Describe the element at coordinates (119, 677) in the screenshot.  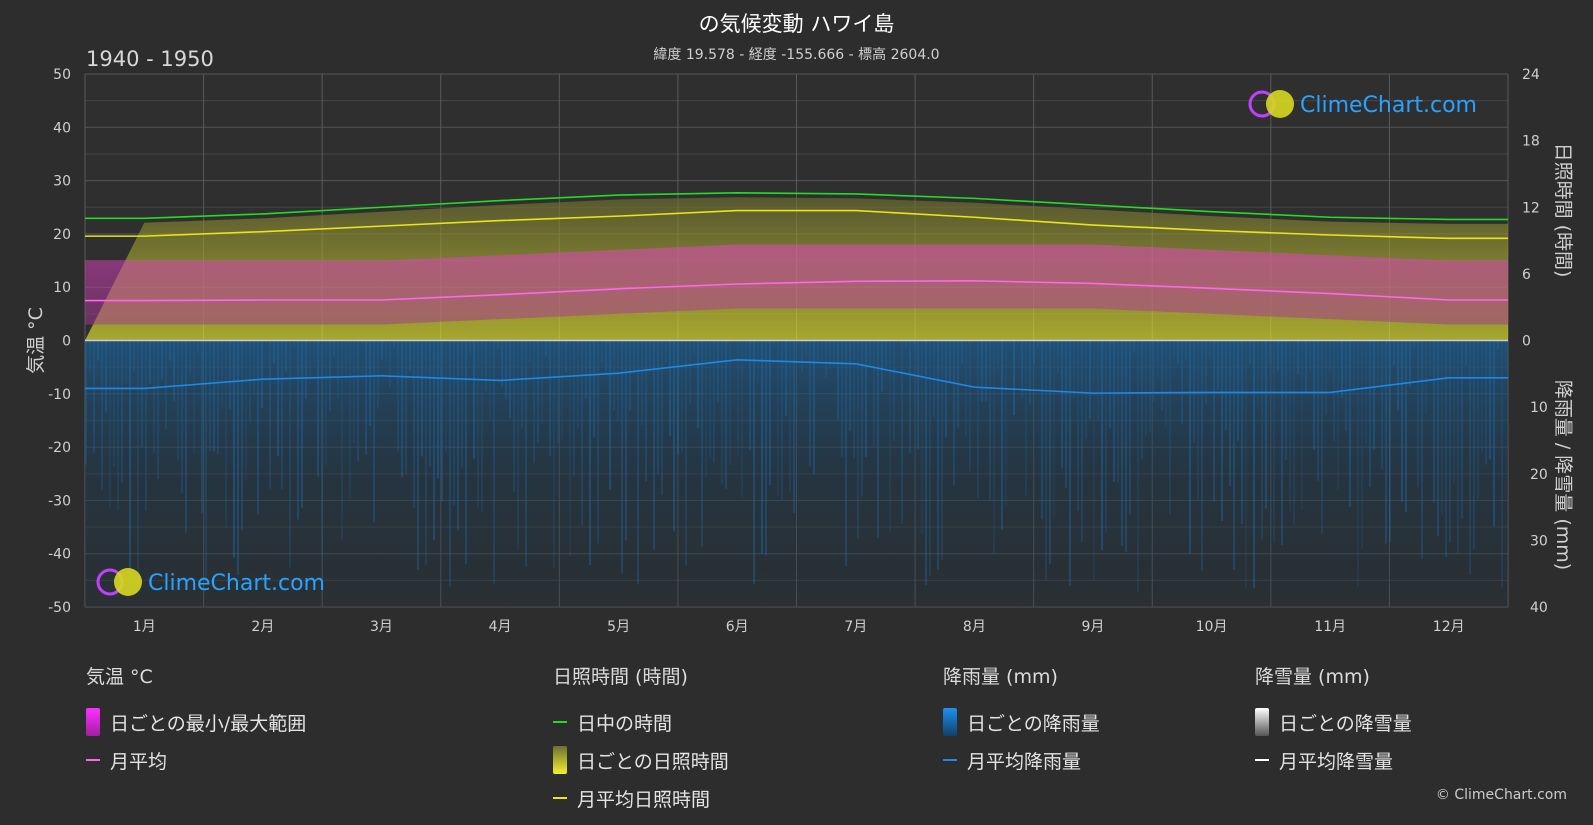
I see `legend-temp-title: 気温 °C` at that location.